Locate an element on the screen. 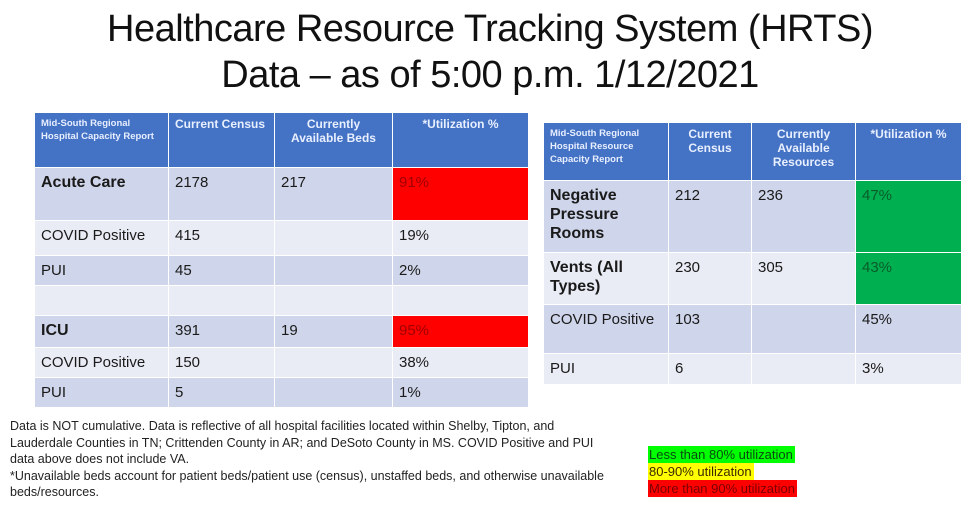  row-label: Negative Pressure Rooms is located at coordinates (606, 216).